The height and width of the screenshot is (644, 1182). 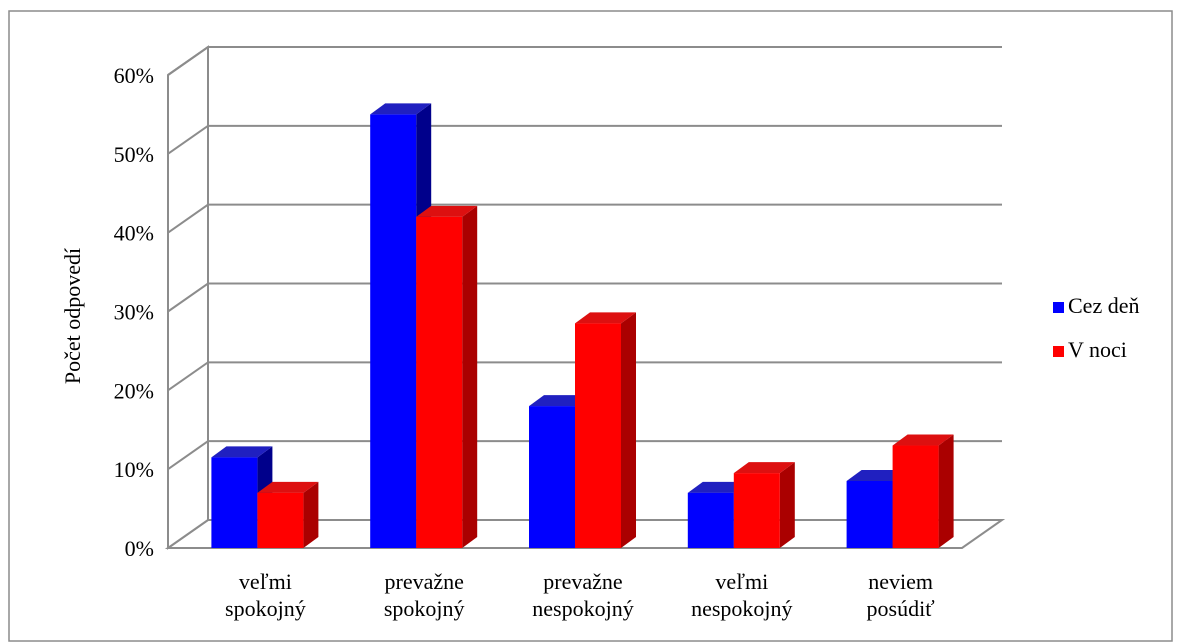 I want to click on legend: Cez deň V noci, so click(x=1096, y=327).